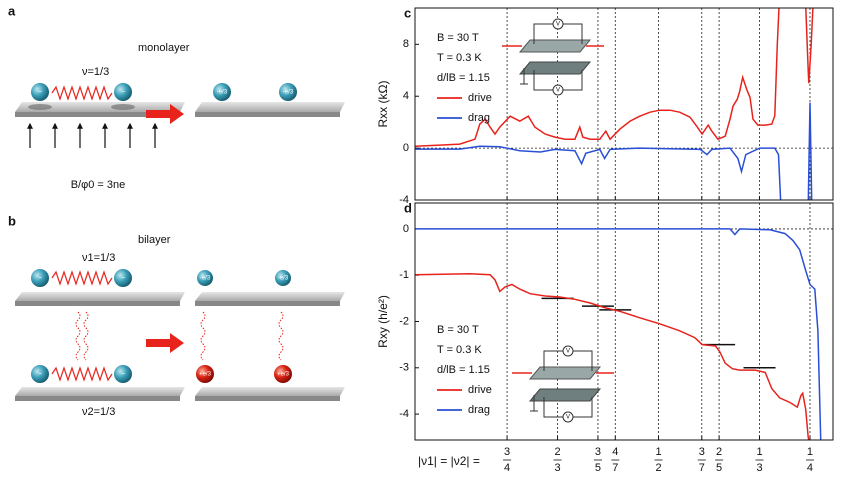 The height and width of the screenshot is (477, 847). I want to click on panel-label: b, so click(12, 220).